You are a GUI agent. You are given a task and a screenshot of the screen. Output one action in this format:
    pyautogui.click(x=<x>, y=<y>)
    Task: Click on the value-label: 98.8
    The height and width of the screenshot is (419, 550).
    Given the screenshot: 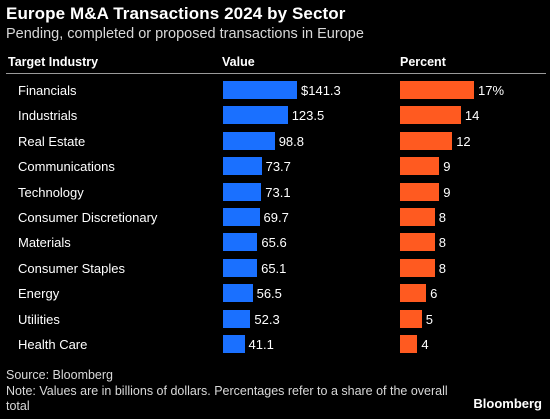 What is the action you would take?
    pyautogui.click(x=291, y=141)
    